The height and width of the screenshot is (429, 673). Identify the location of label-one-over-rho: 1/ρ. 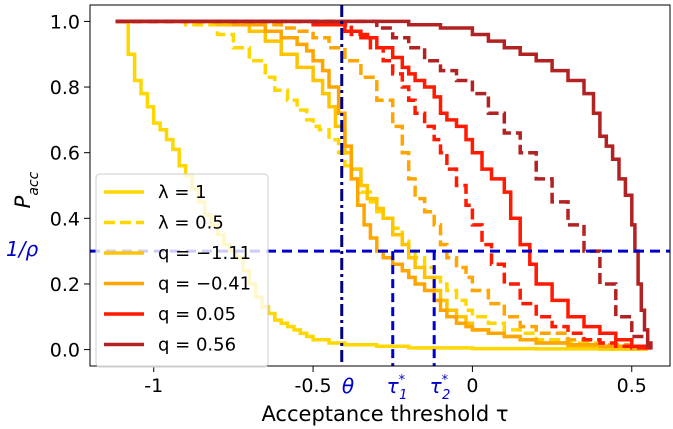
(22, 249).